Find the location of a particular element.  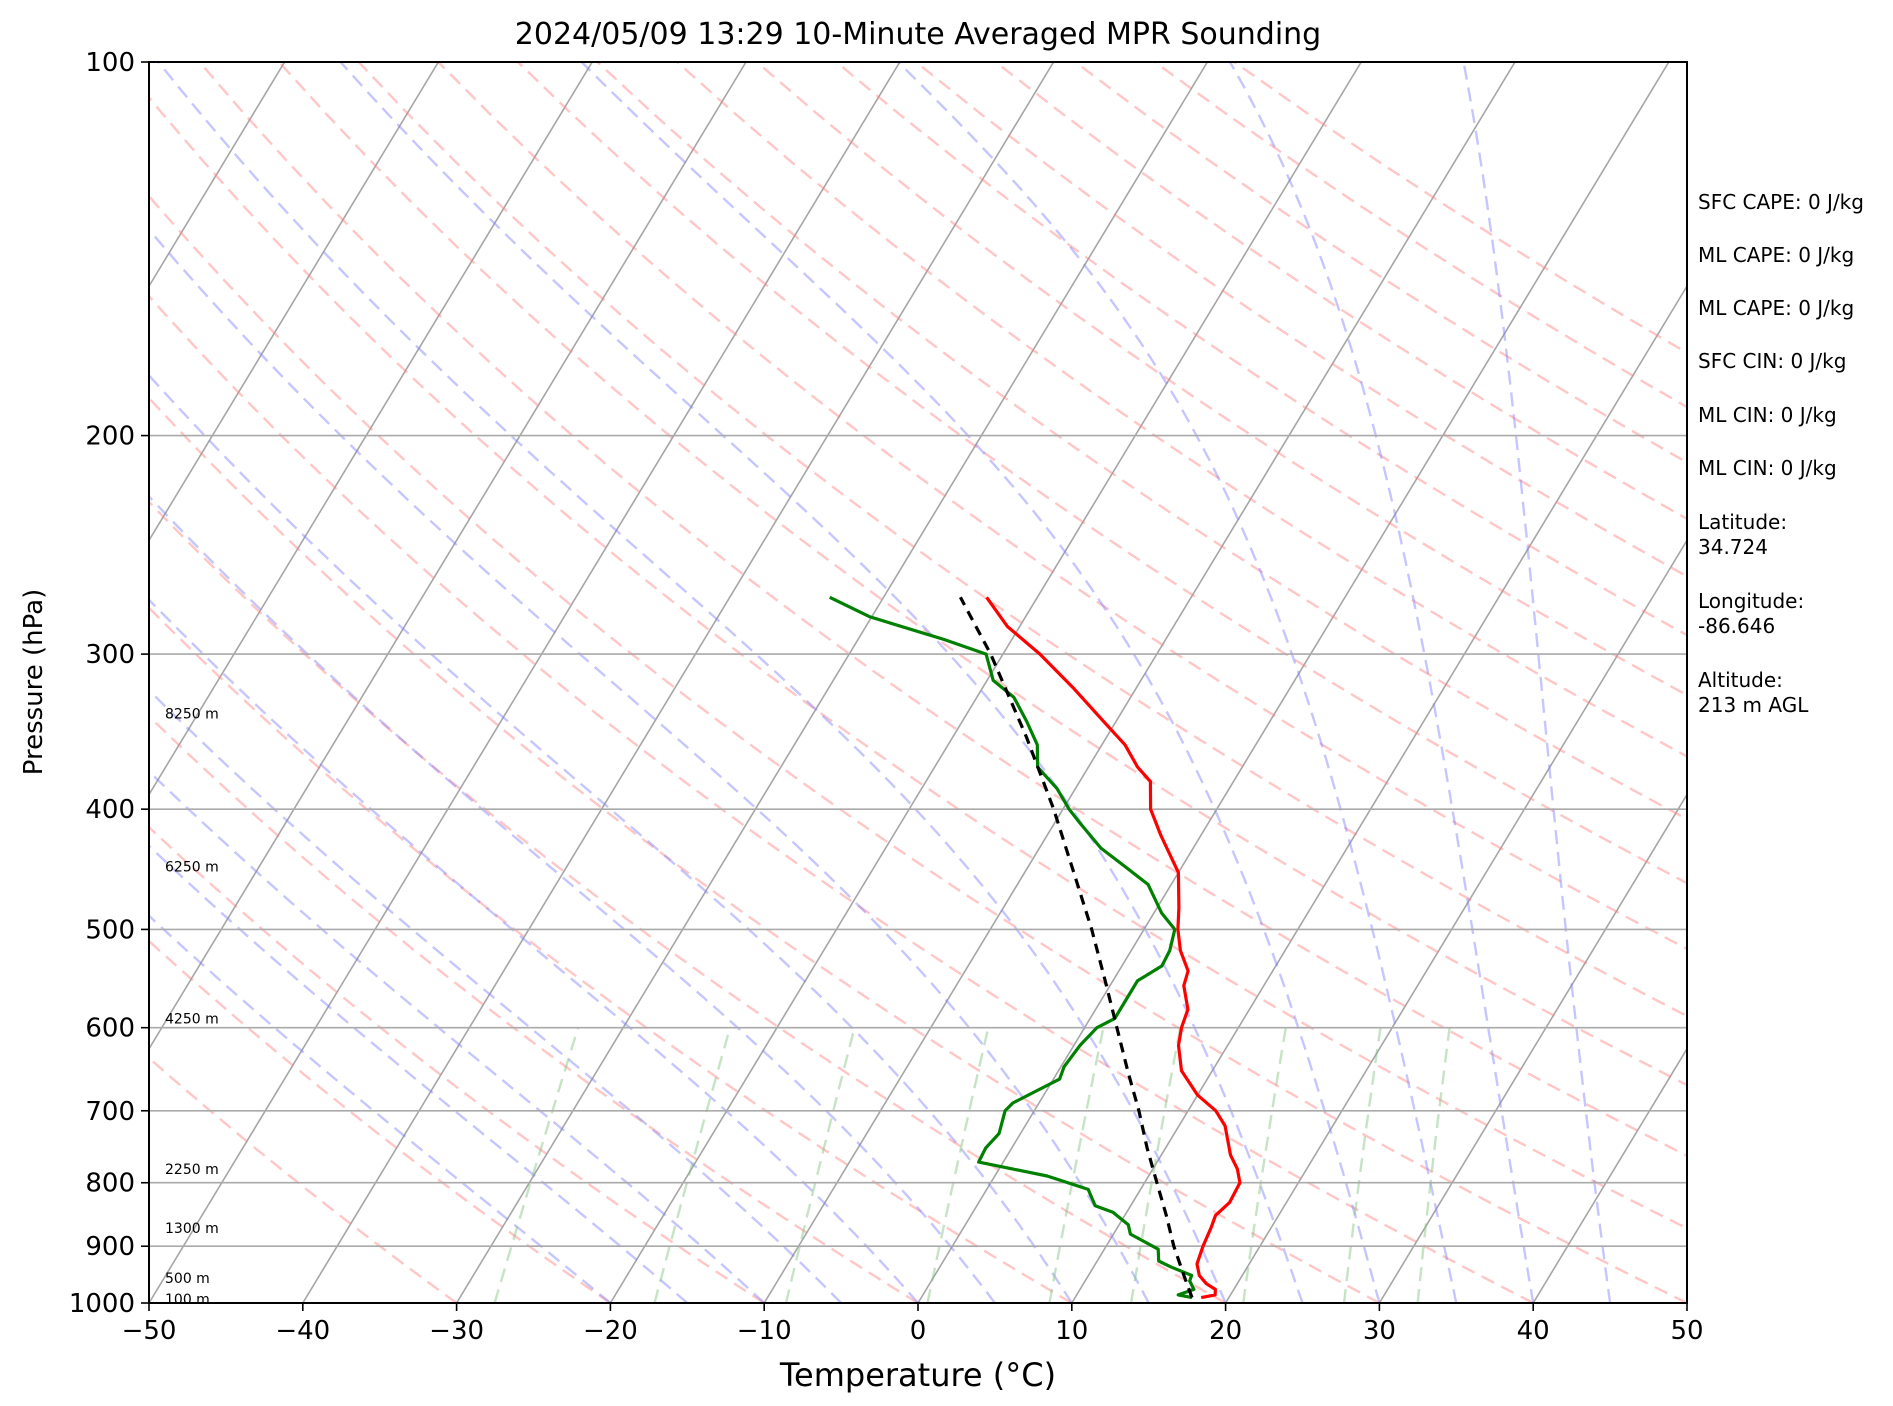

x-axis-ticks: −50 −40 −30 −20 −10 0 10 20 30 40 50 is located at coordinates (913, 1324).